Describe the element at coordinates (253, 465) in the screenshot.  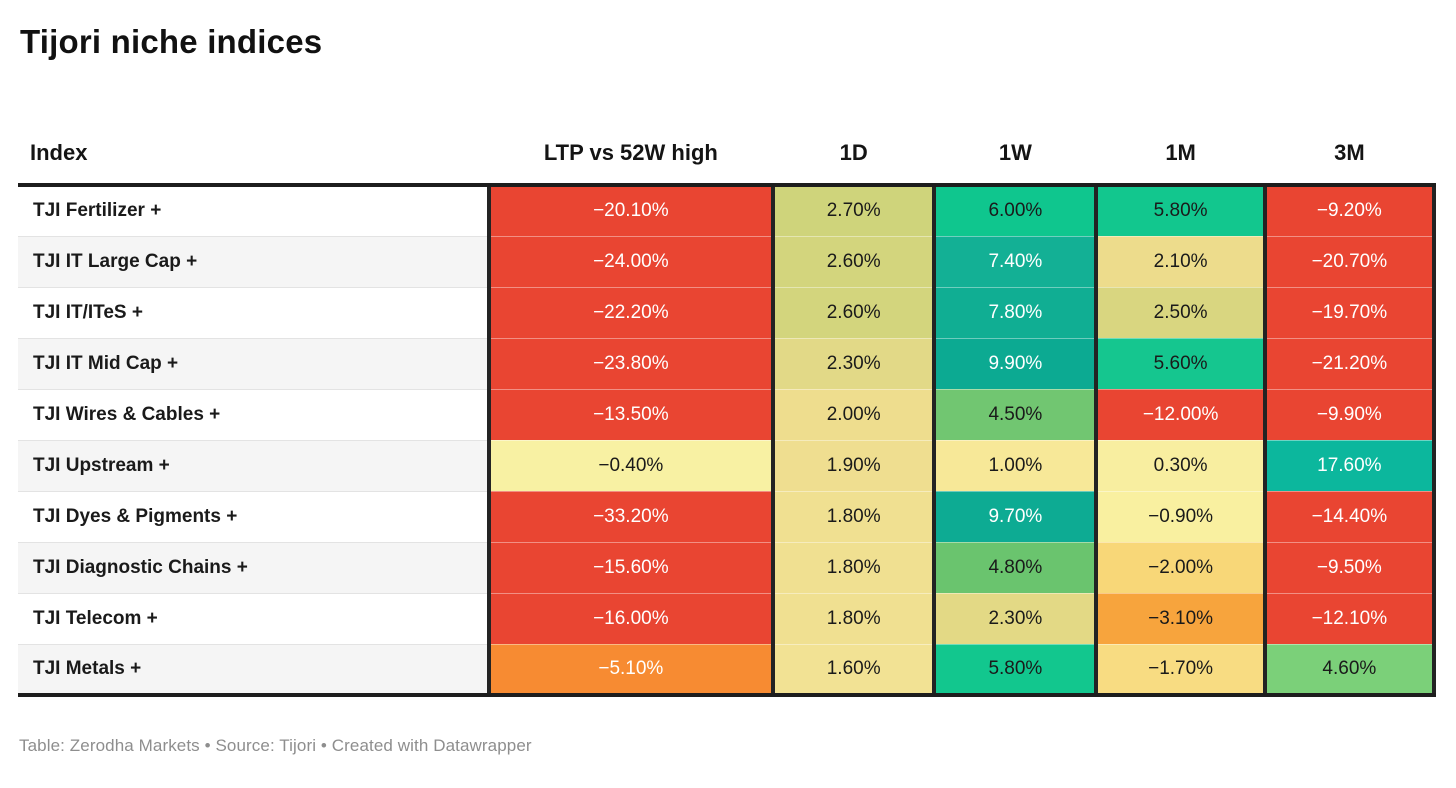
I see `index-label: TJI Upstream +` at that location.